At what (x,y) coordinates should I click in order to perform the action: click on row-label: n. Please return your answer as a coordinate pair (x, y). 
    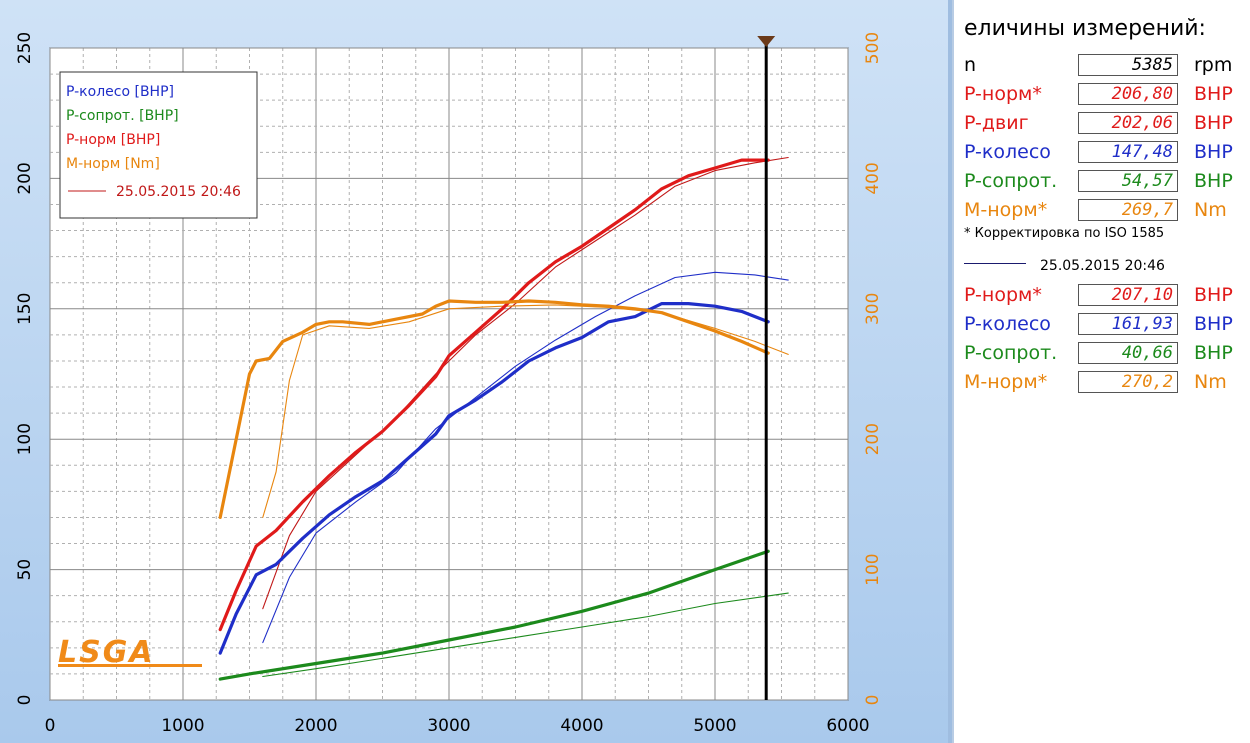
    Looking at the image, I should click on (970, 65).